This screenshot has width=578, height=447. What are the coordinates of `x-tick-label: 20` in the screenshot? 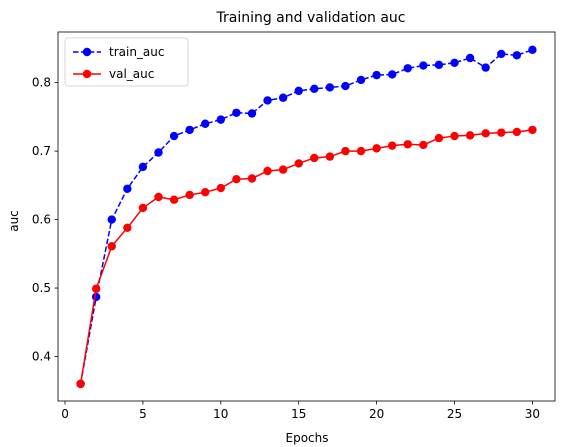 It's located at (376, 414).